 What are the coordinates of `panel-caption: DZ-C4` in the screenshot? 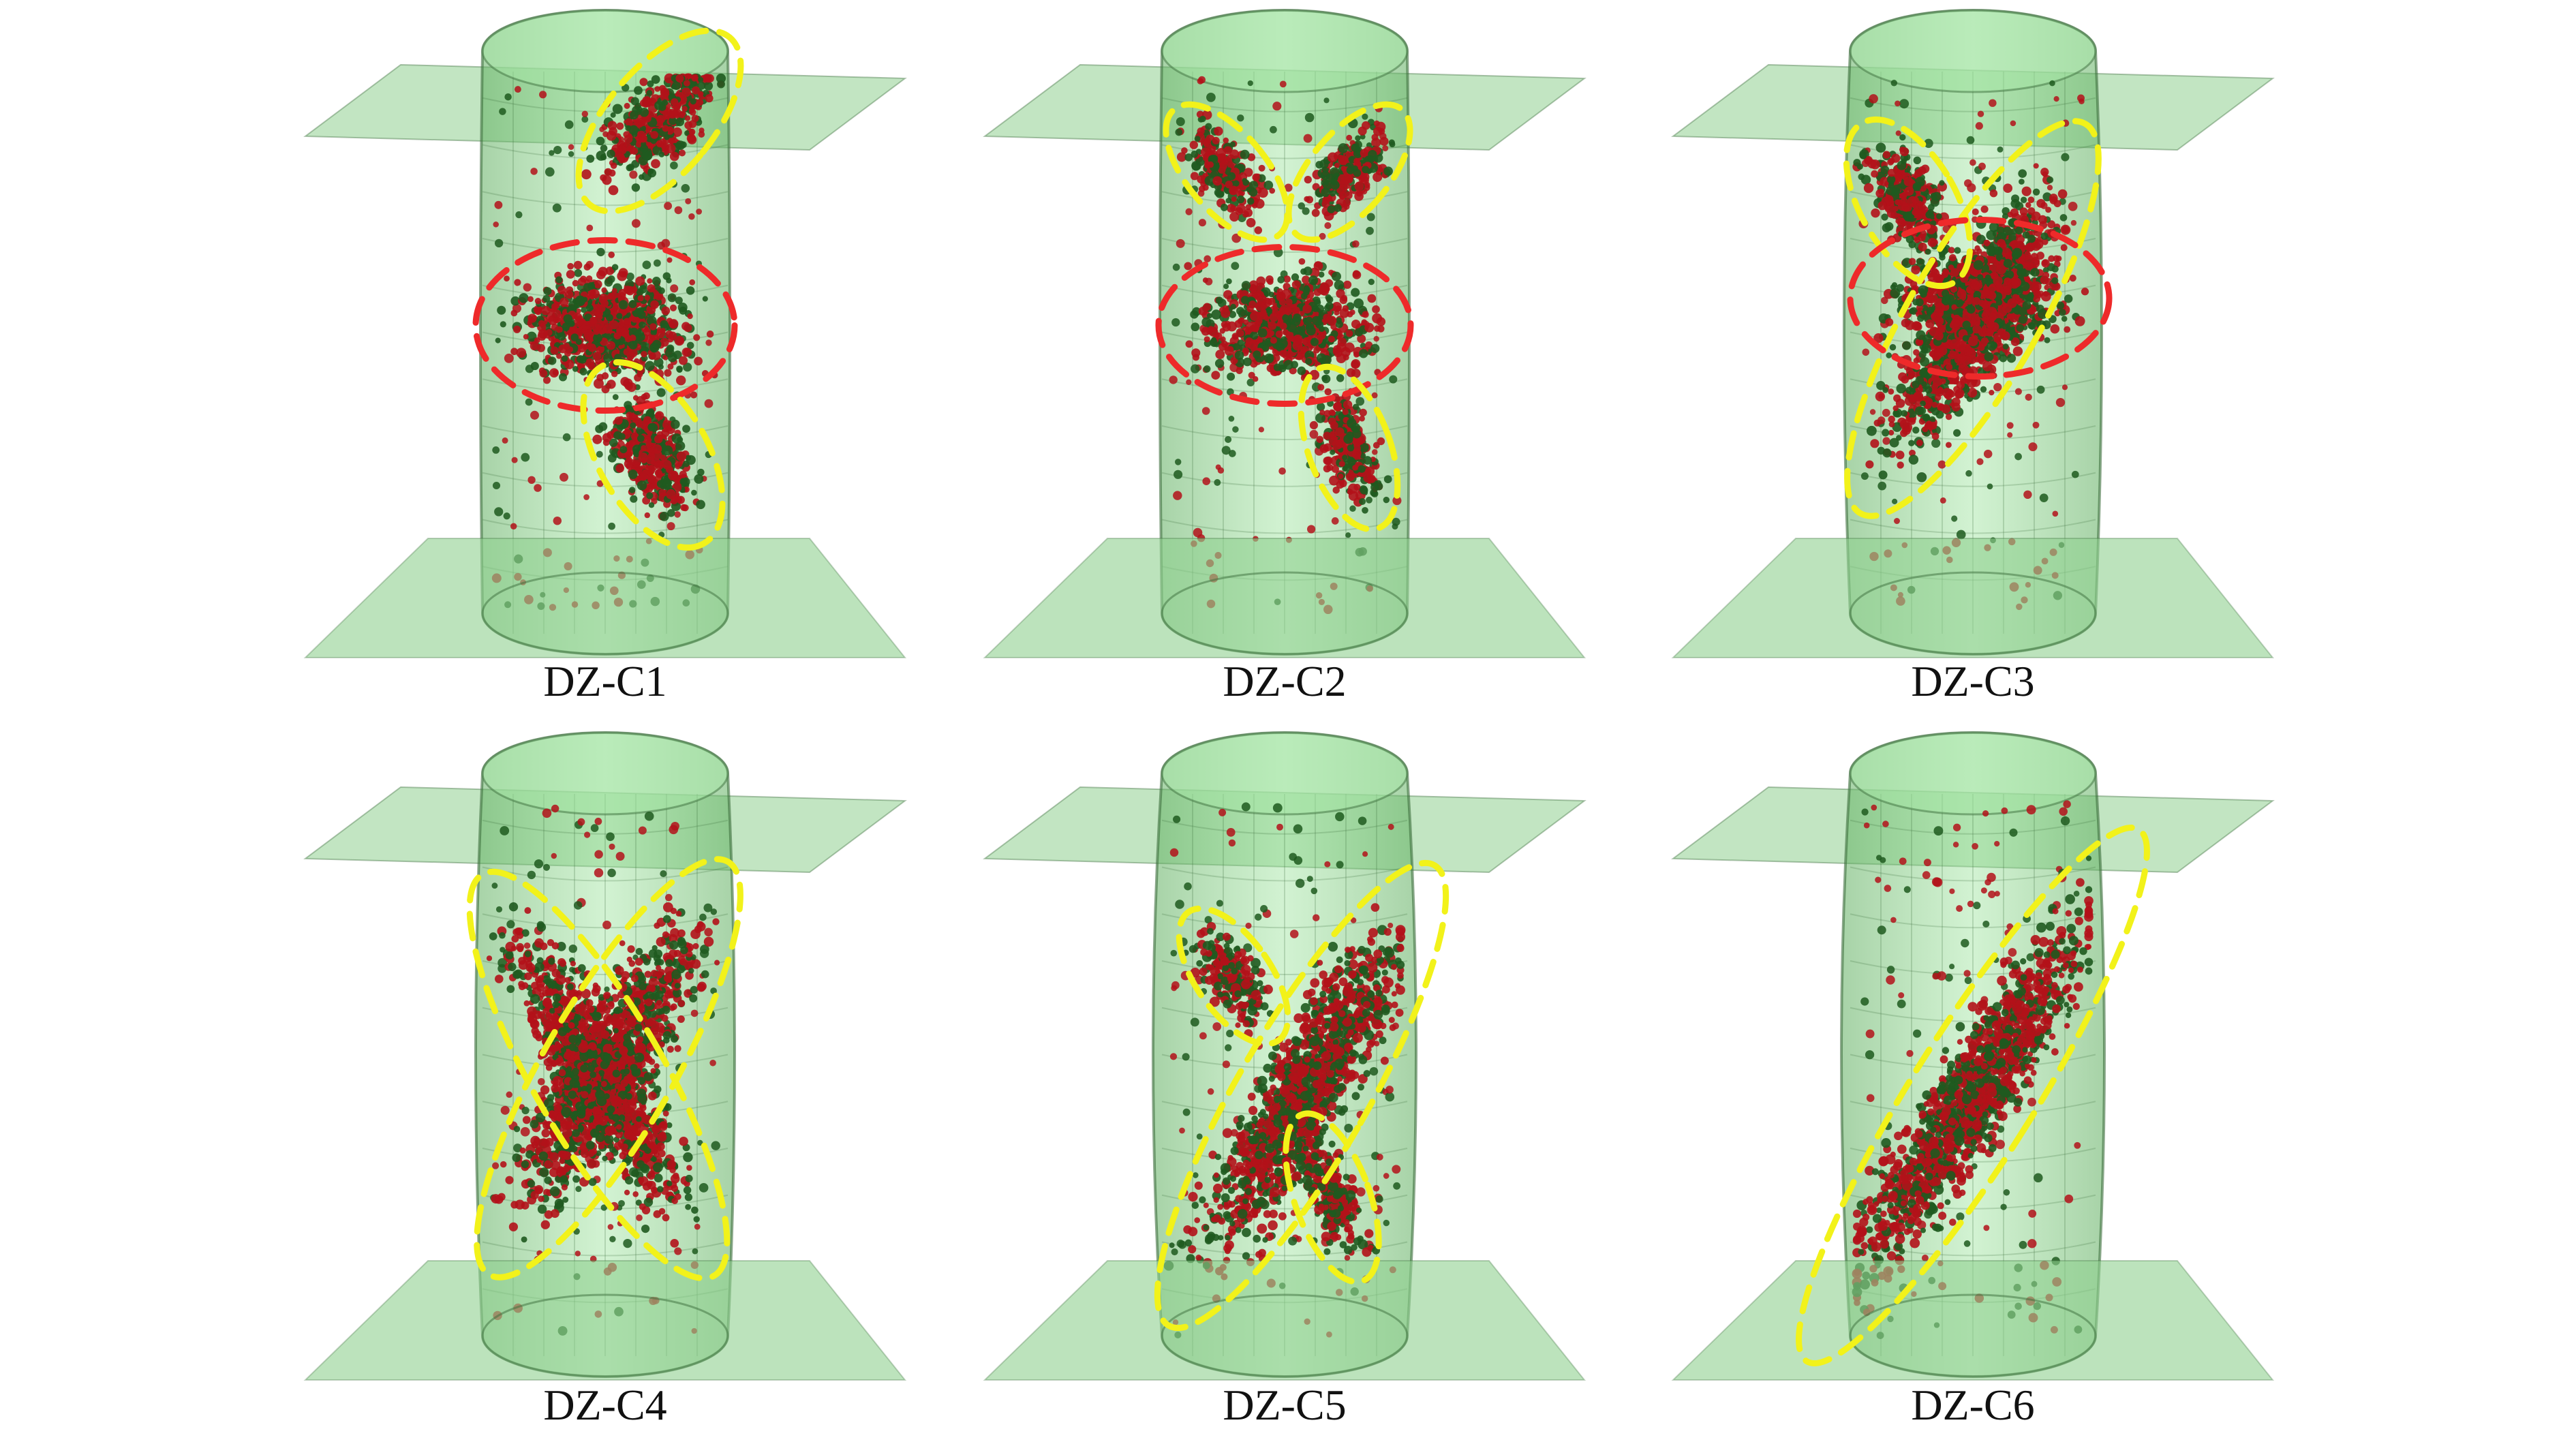 It's located at (605, 1405).